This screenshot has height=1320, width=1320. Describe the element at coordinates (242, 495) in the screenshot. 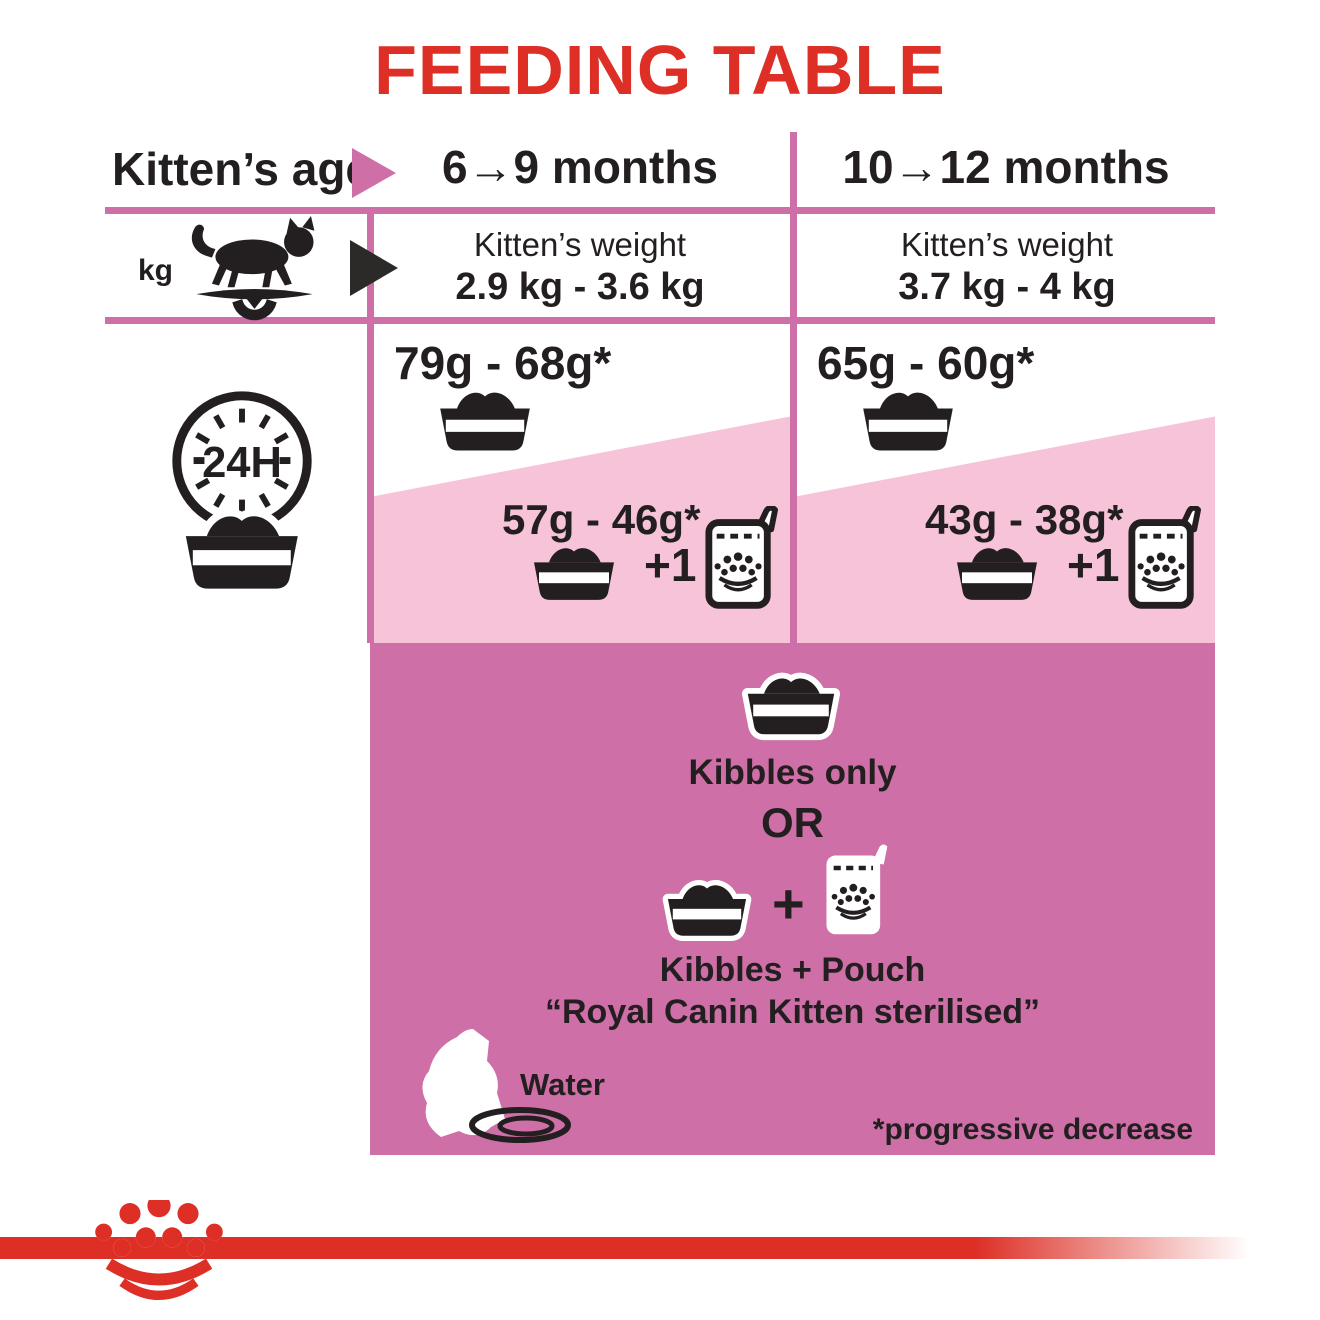

I see `24h-clock-bowl-icon: 24H` at that location.